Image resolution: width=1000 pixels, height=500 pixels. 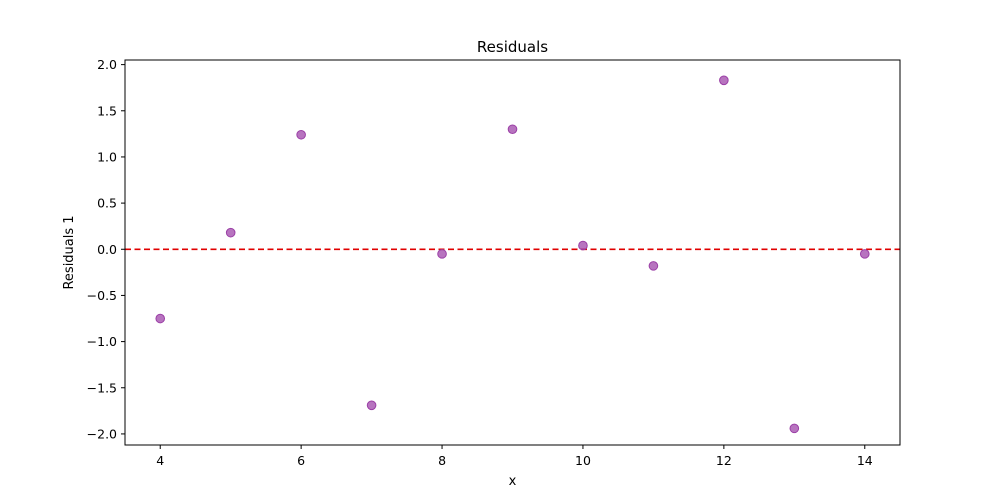 I want to click on x-tick-label: 14, so click(x=865, y=460).